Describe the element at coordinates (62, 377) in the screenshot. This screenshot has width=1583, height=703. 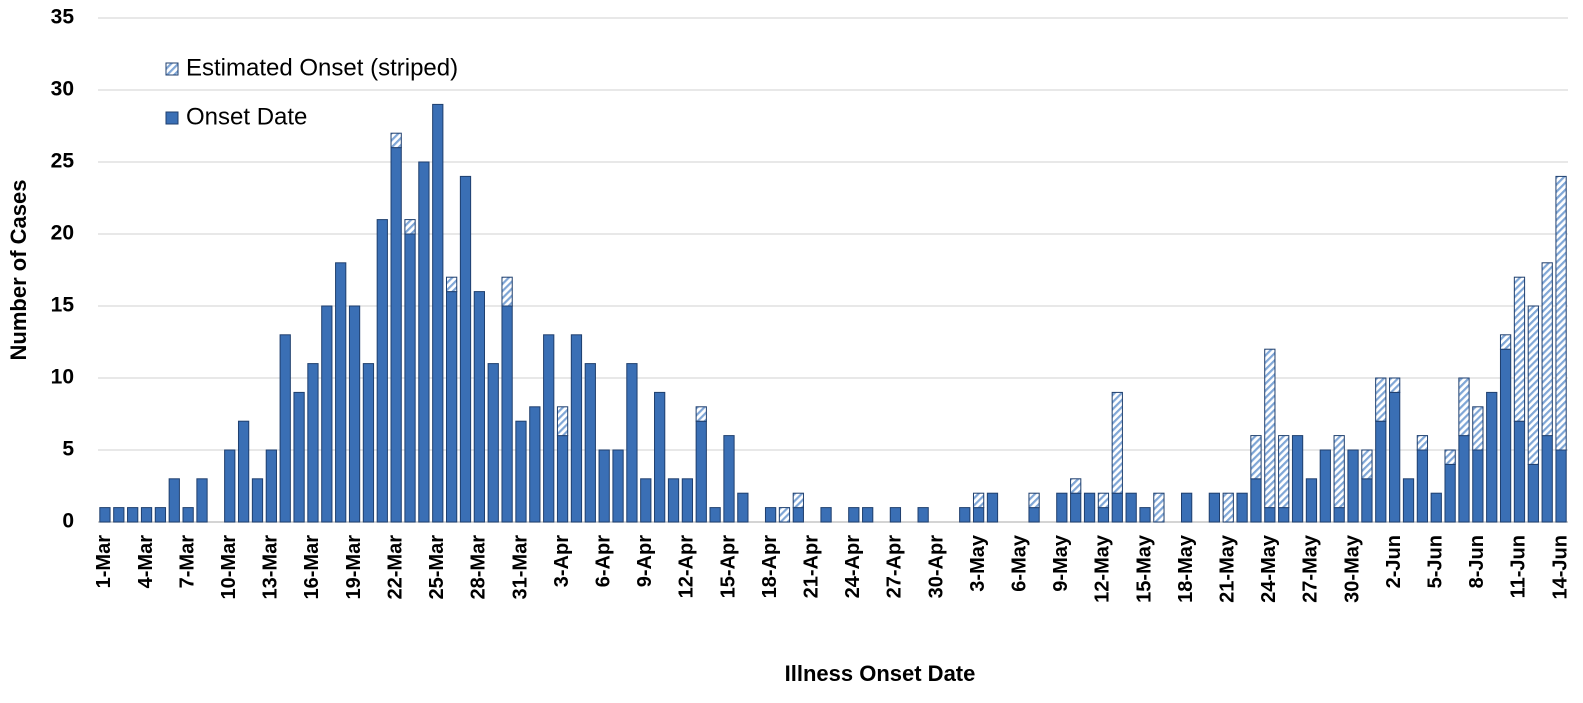
I see `y-tick-label: 10` at that location.